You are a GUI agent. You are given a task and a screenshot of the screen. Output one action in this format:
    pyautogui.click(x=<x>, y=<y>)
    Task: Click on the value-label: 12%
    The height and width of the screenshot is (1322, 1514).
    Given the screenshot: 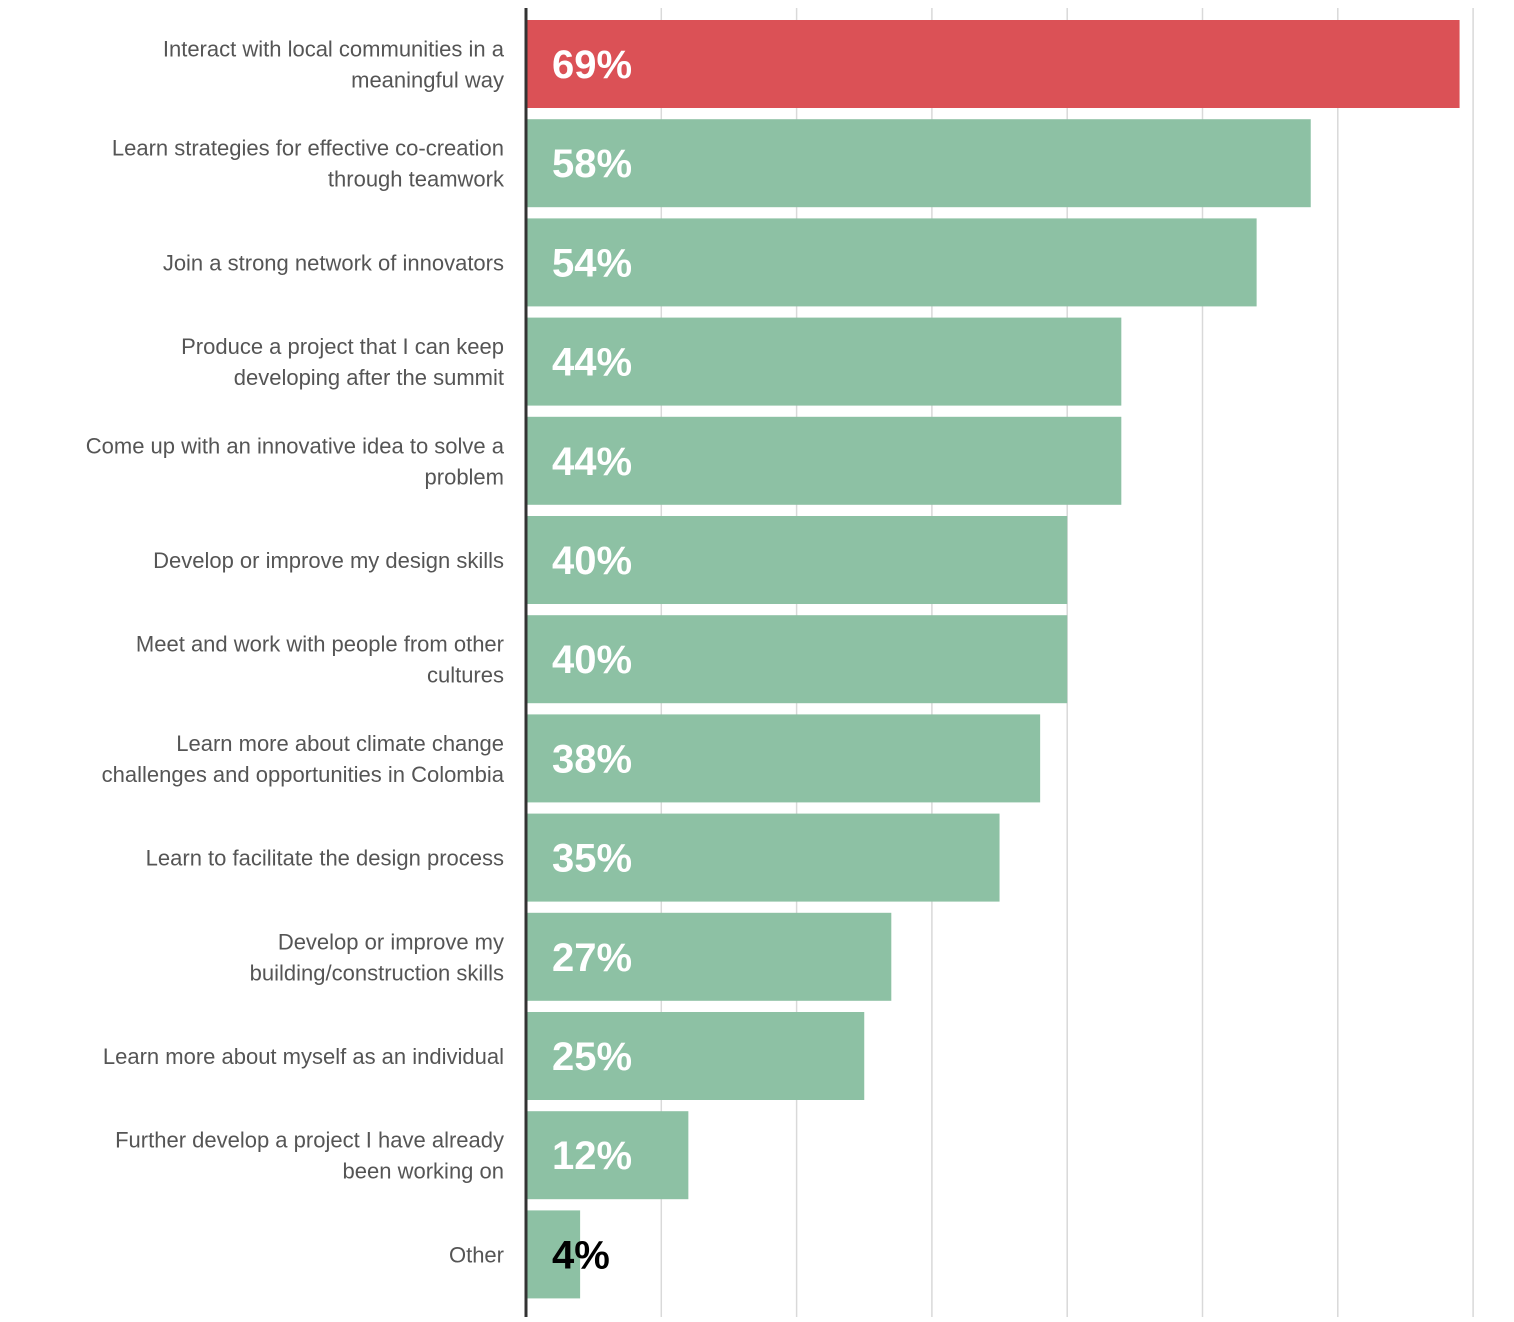 What is the action you would take?
    pyautogui.click(x=592, y=1156)
    